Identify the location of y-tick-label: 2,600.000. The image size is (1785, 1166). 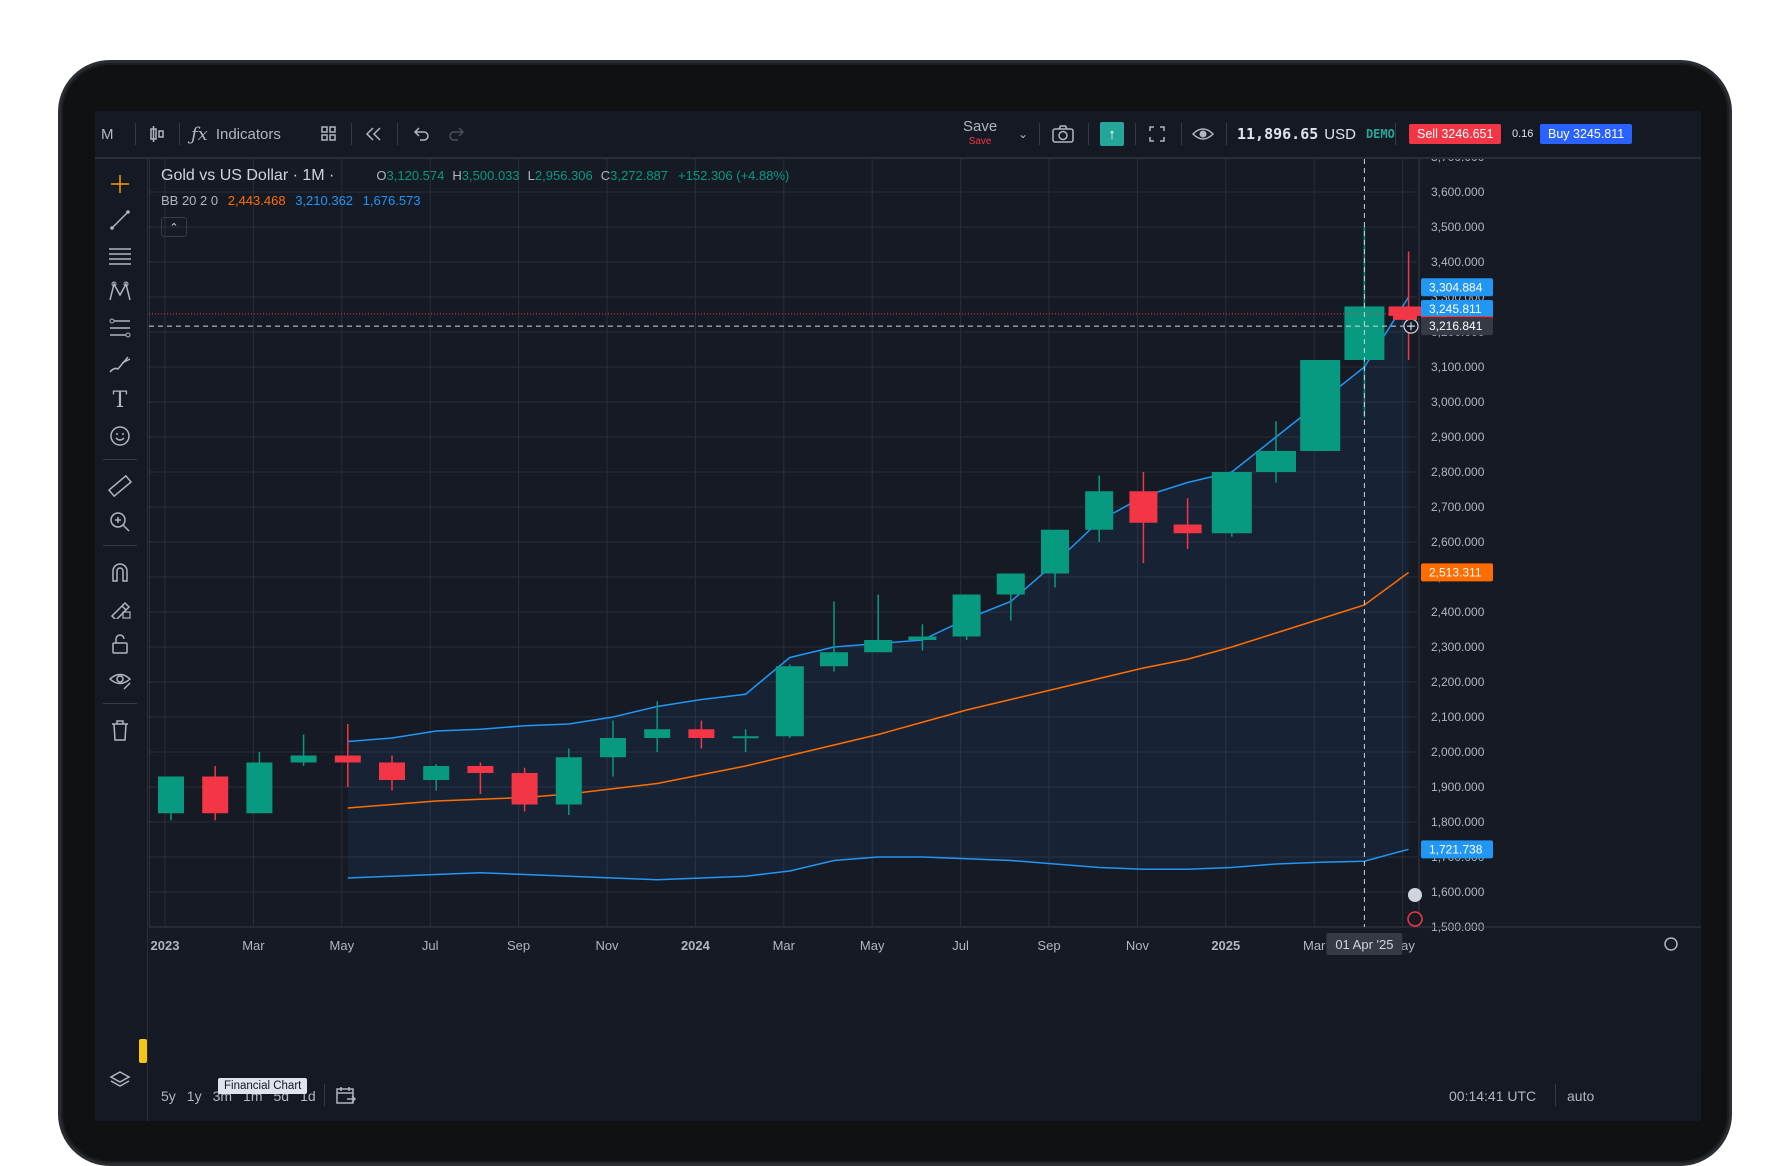
(1458, 542).